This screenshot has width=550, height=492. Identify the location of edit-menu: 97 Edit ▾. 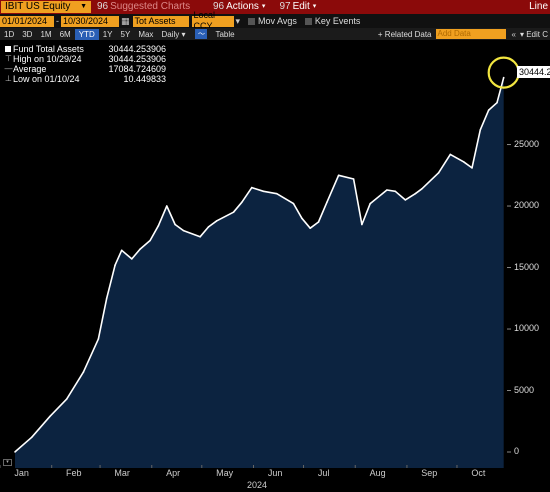
(297, 7).